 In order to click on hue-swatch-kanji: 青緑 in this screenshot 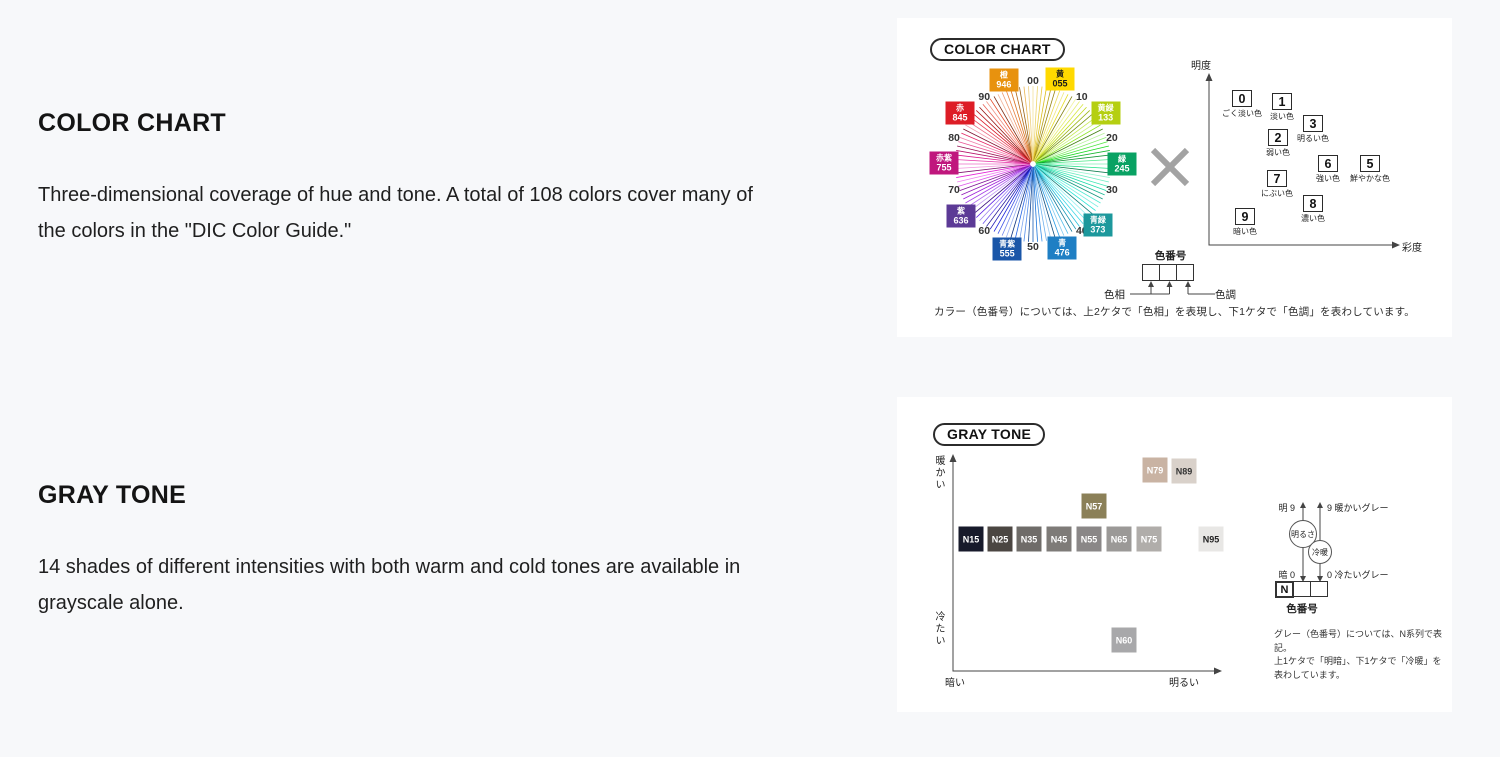, I will do `click(1097, 220)`.